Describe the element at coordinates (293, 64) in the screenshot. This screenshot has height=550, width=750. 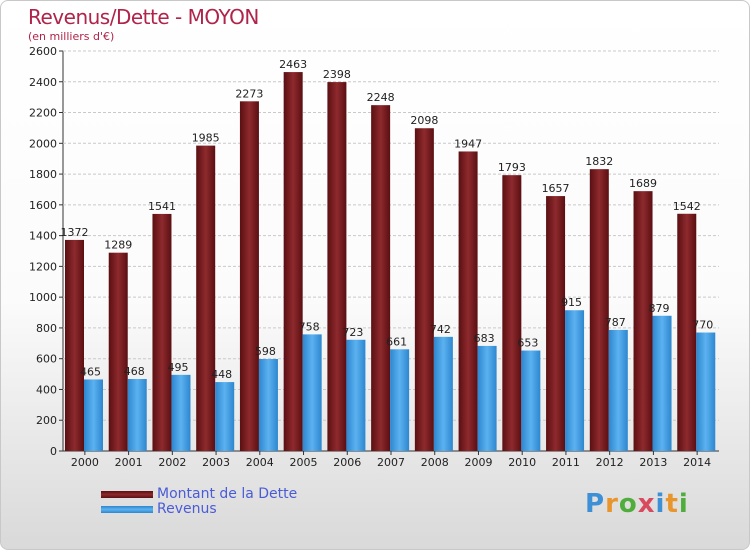
I see `value-label-dette-2005: 2463` at that location.